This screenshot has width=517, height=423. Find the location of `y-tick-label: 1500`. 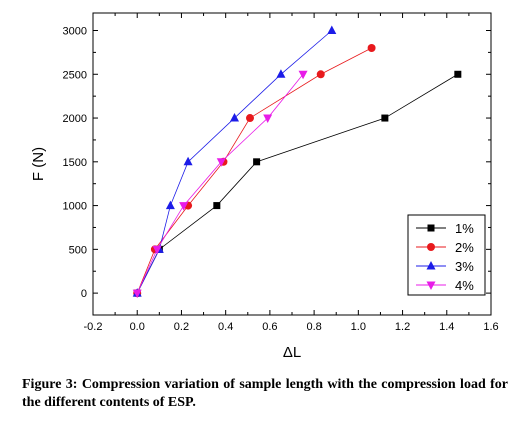

y-tick-label: 1500 is located at coordinates (75, 163).